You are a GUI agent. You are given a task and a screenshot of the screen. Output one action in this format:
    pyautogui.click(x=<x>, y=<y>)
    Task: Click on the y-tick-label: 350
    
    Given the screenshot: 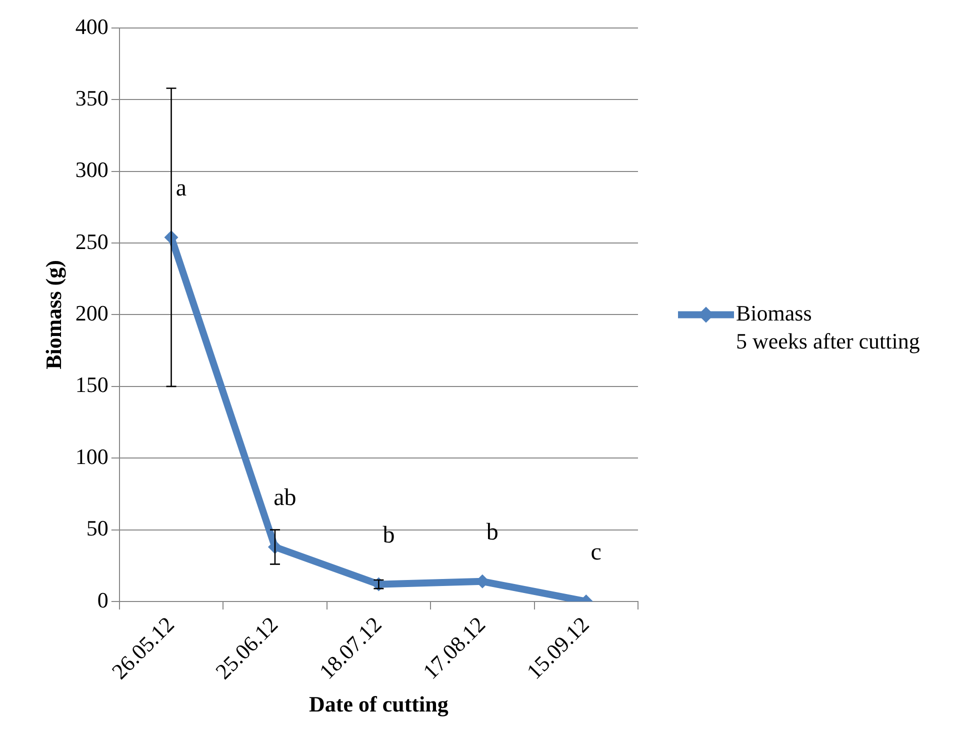 What is the action you would take?
    pyautogui.click(x=91, y=97)
    